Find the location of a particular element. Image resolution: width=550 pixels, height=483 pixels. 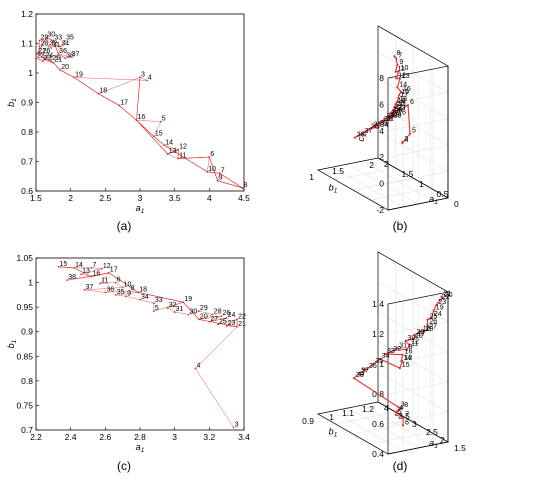

x-tick-label: 3.5 is located at coordinates (175, 198).